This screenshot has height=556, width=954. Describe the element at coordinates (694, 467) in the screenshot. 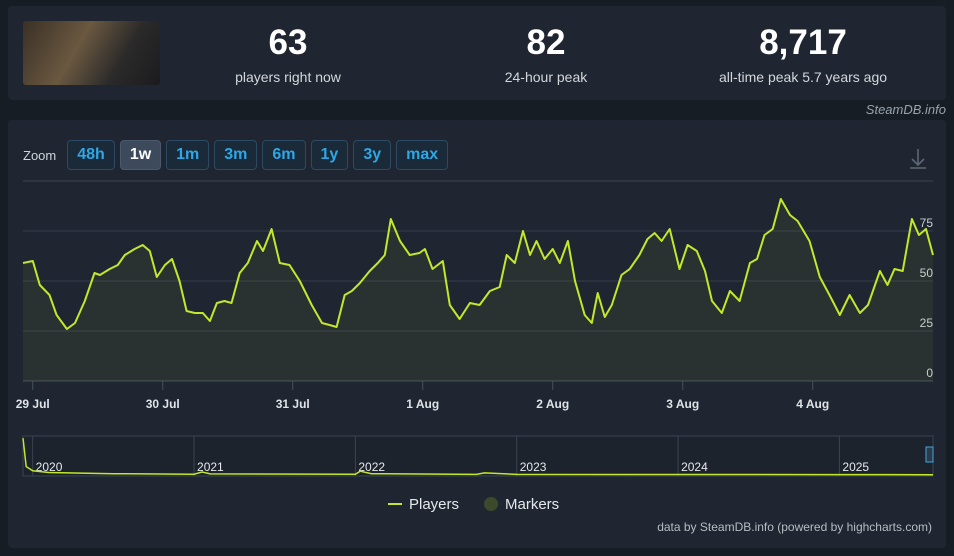

I see `navigator-label: 2024` at that location.